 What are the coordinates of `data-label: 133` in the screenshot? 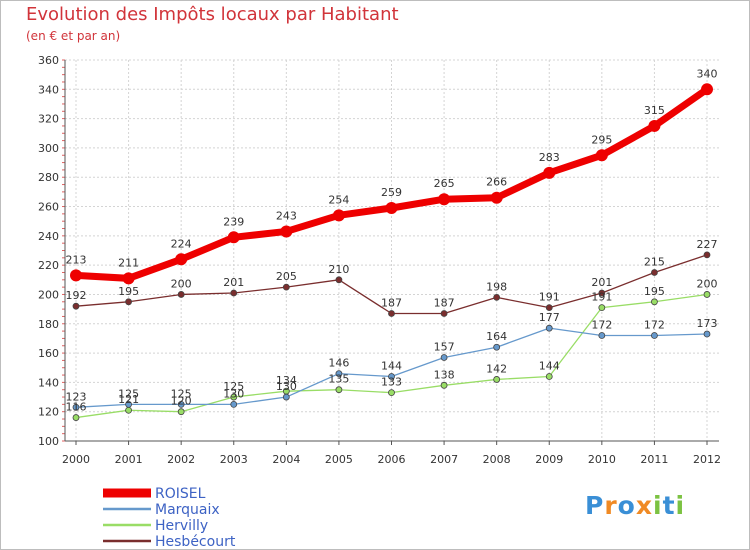 It's located at (391, 382).